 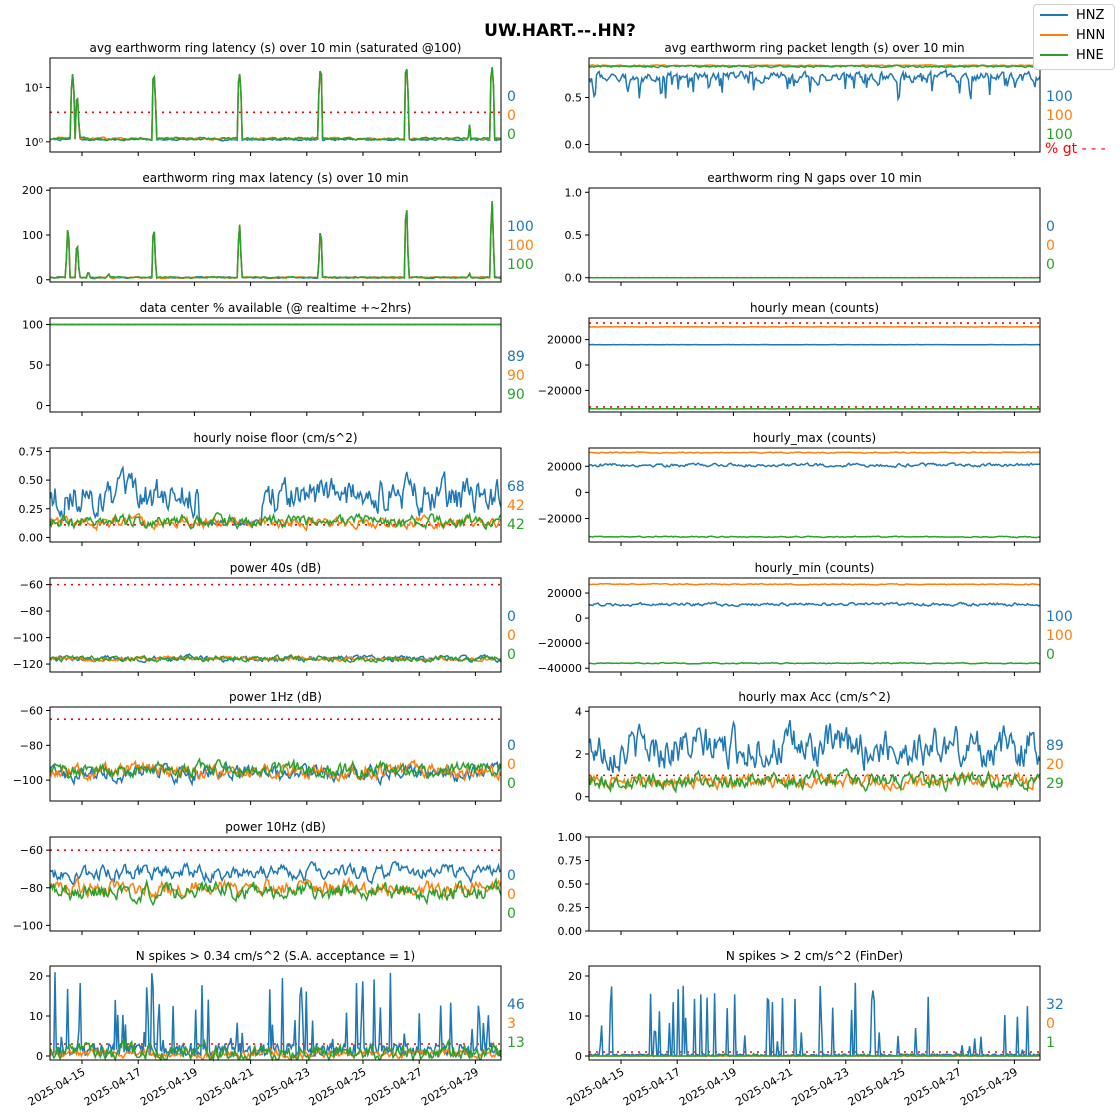 I want to click on y-tick-label: −60, so click(x=31, y=710).